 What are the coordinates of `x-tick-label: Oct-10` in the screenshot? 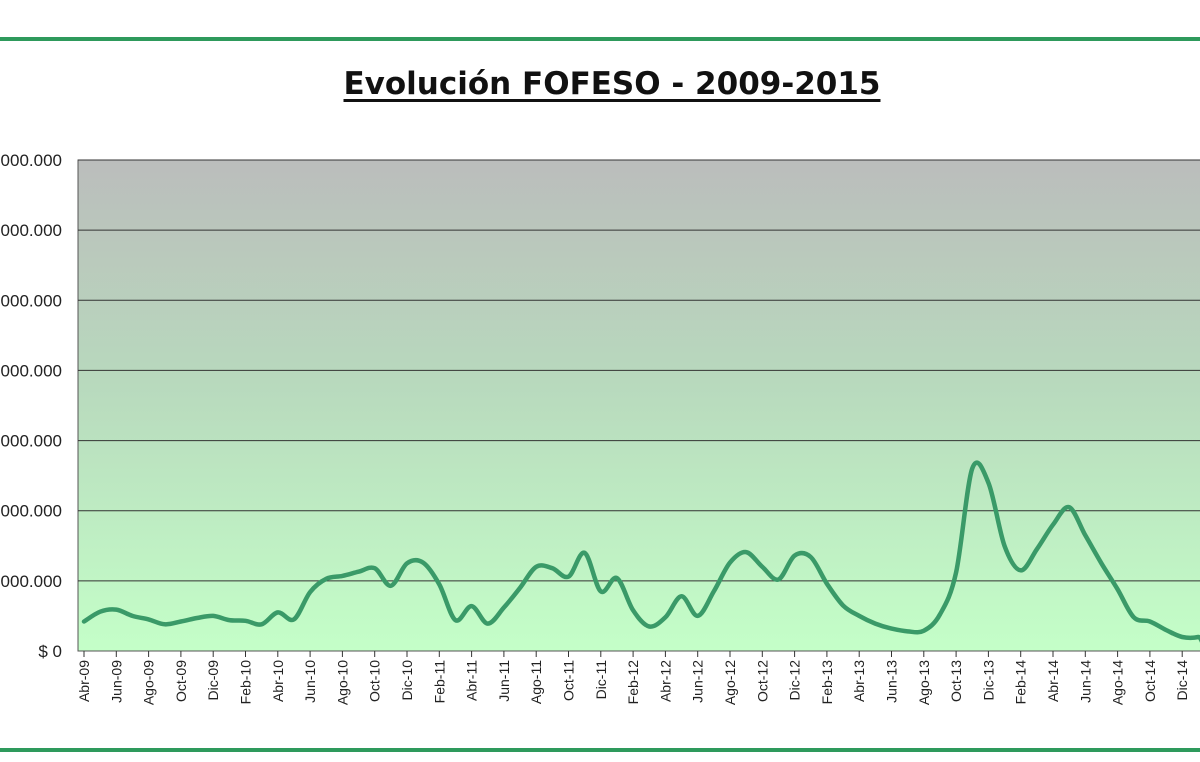 It's located at (375, 681).